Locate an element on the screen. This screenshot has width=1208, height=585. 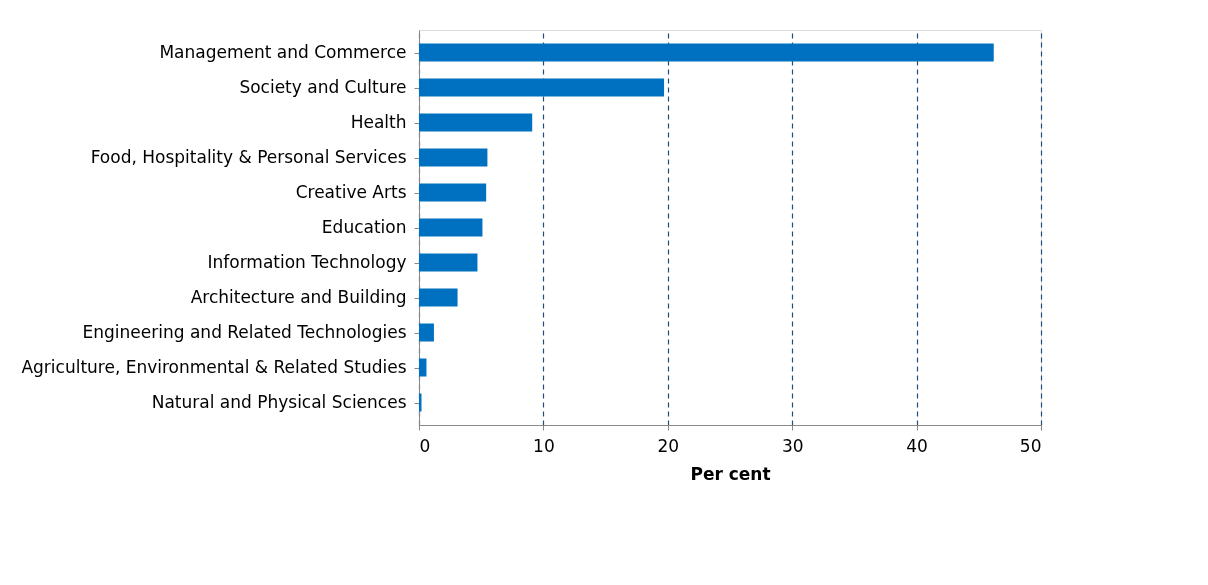
y-tick-label: Education is located at coordinates (364, 227).